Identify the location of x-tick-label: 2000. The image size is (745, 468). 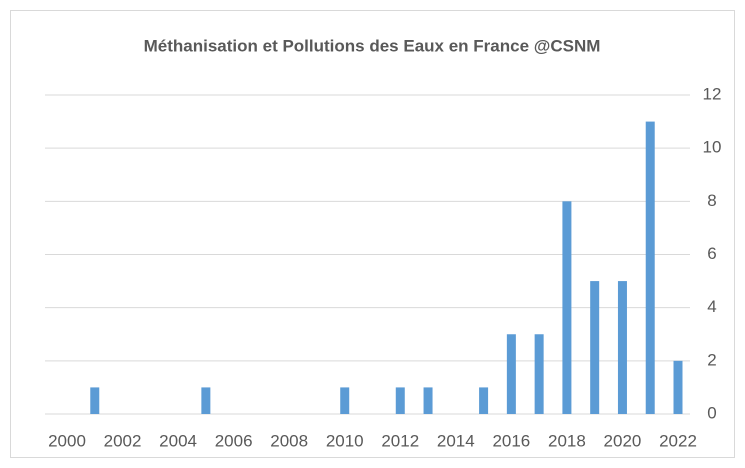
(67, 440).